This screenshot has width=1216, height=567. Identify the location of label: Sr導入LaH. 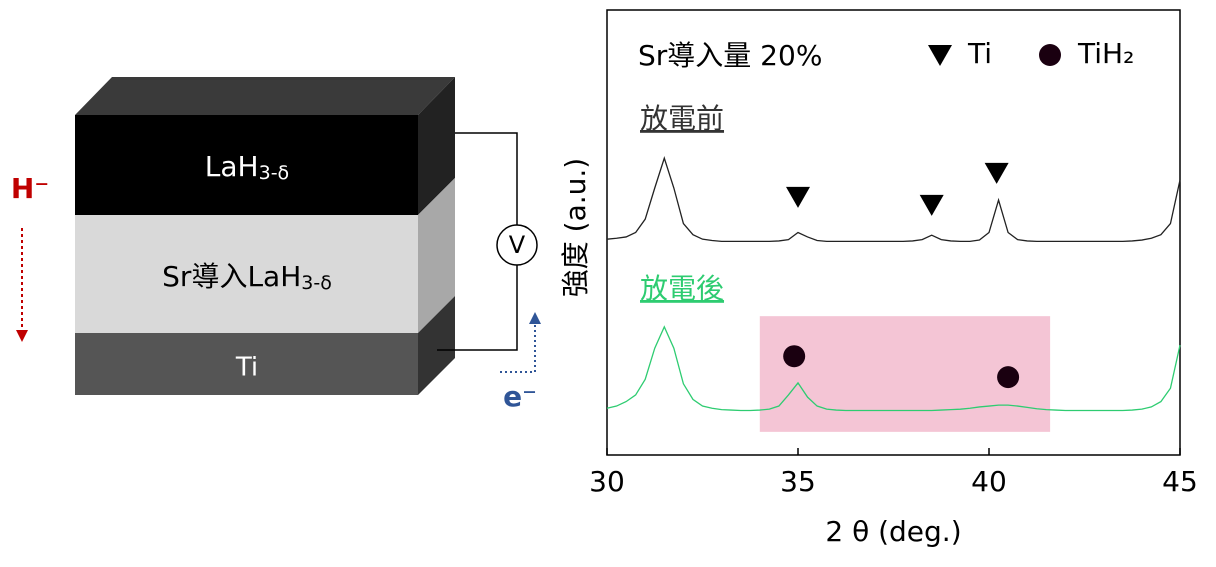
(231, 276).